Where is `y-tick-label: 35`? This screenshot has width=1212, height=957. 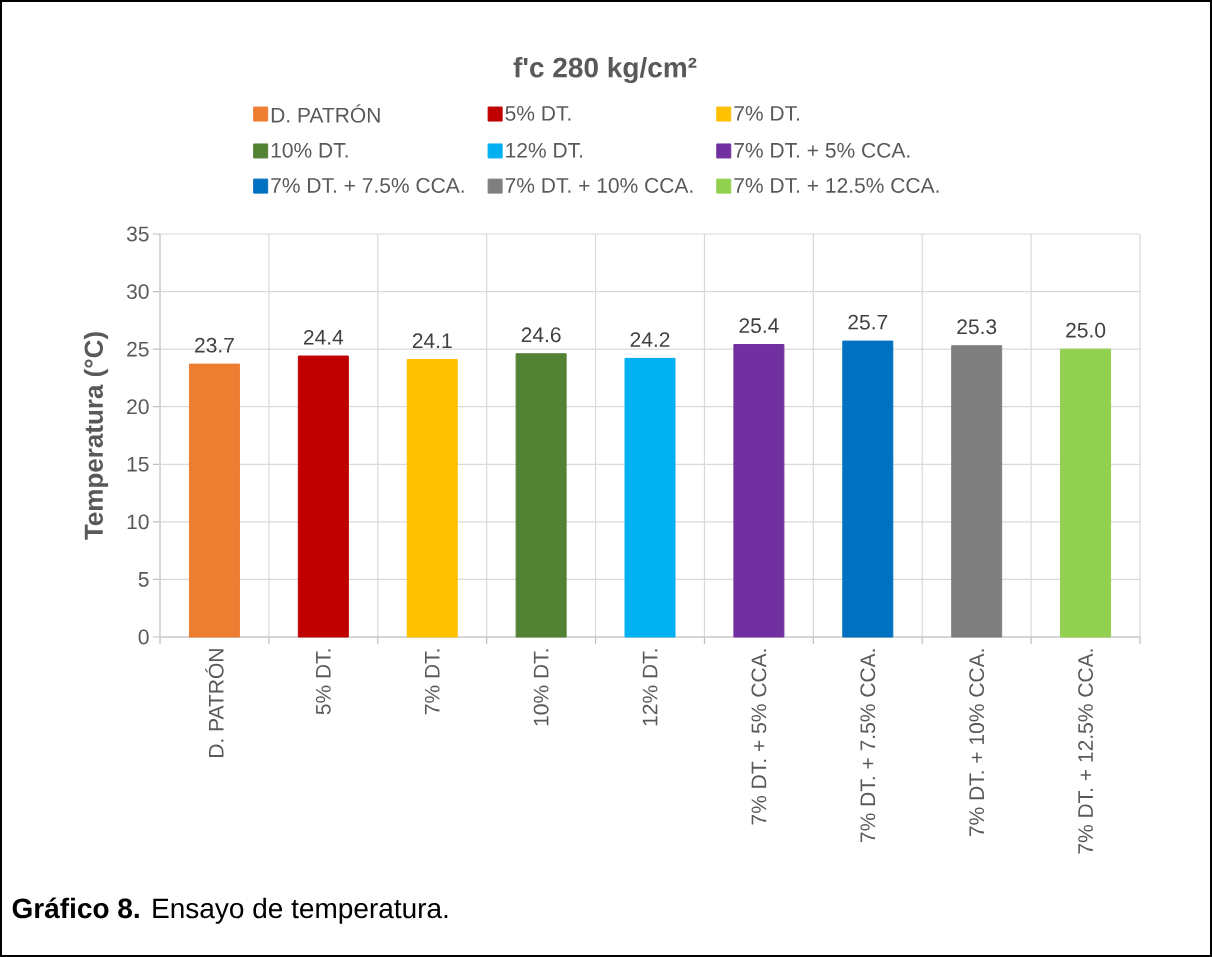
y-tick-label: 35 is located at coordinates (137, 234).